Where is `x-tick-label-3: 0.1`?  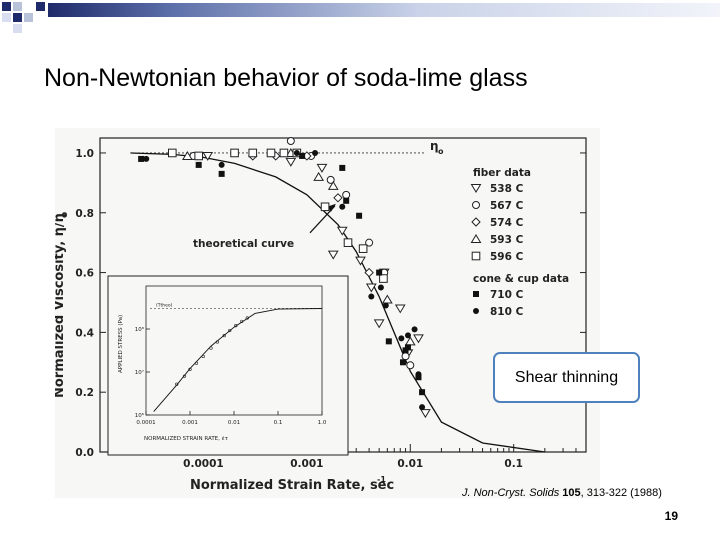
x-tick-label-3: 0.1 is located at coordinates (513, 464).